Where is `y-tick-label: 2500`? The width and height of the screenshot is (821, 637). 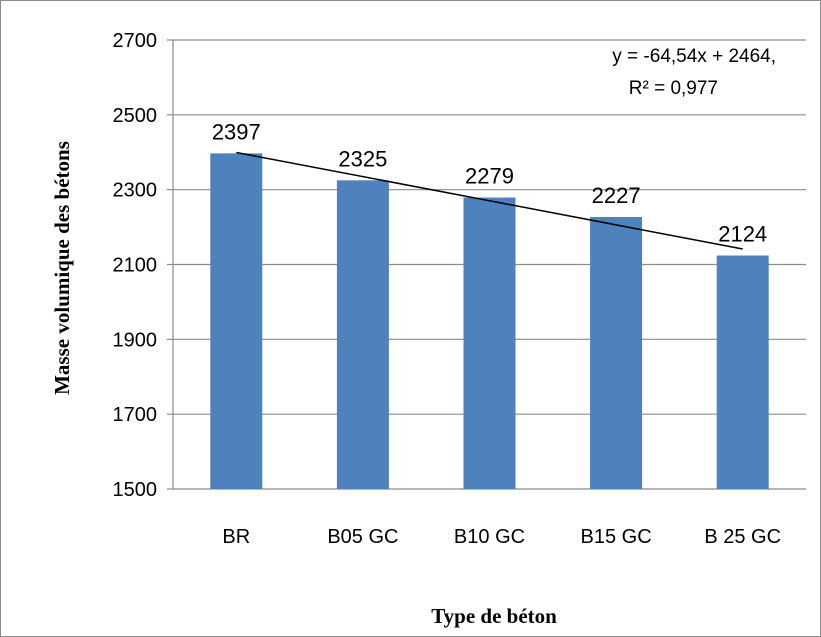
y-tick-label: 2500 is located at coordinates (135, 116).